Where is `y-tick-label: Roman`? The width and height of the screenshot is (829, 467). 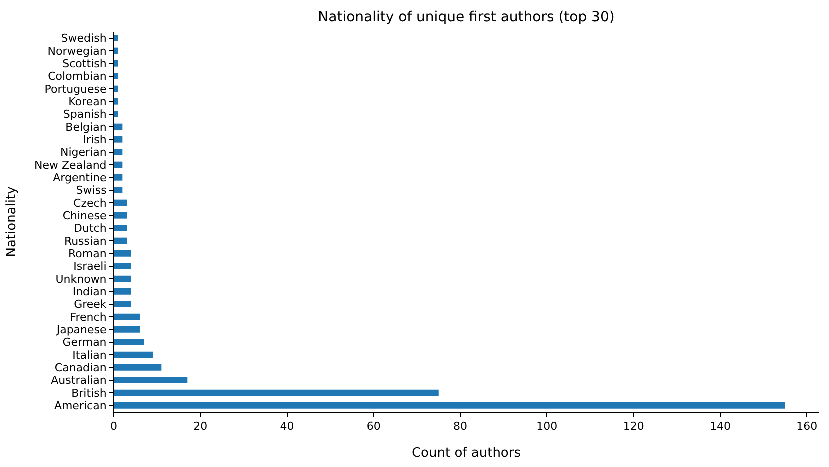 y-tick-label: Roman is located at coordinates (87, 254).